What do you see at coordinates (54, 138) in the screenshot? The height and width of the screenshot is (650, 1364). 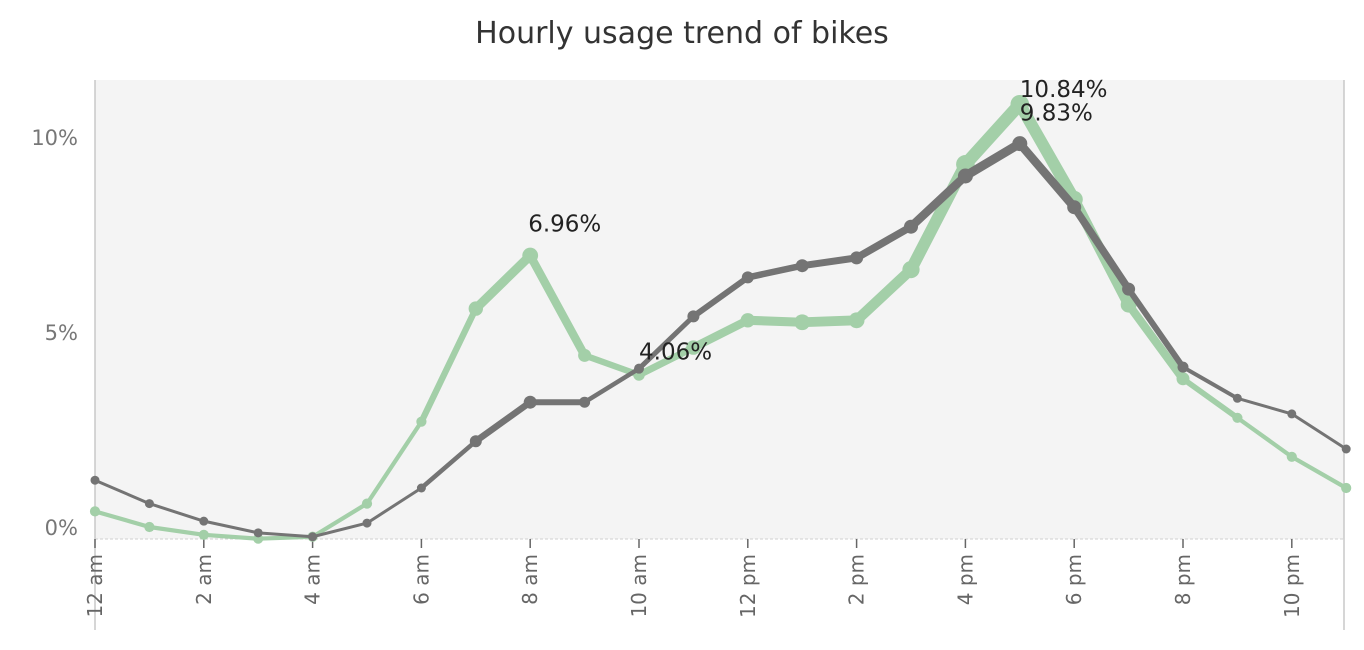 I see `y-tick-label: 10%` at bounding box center [54, 138].